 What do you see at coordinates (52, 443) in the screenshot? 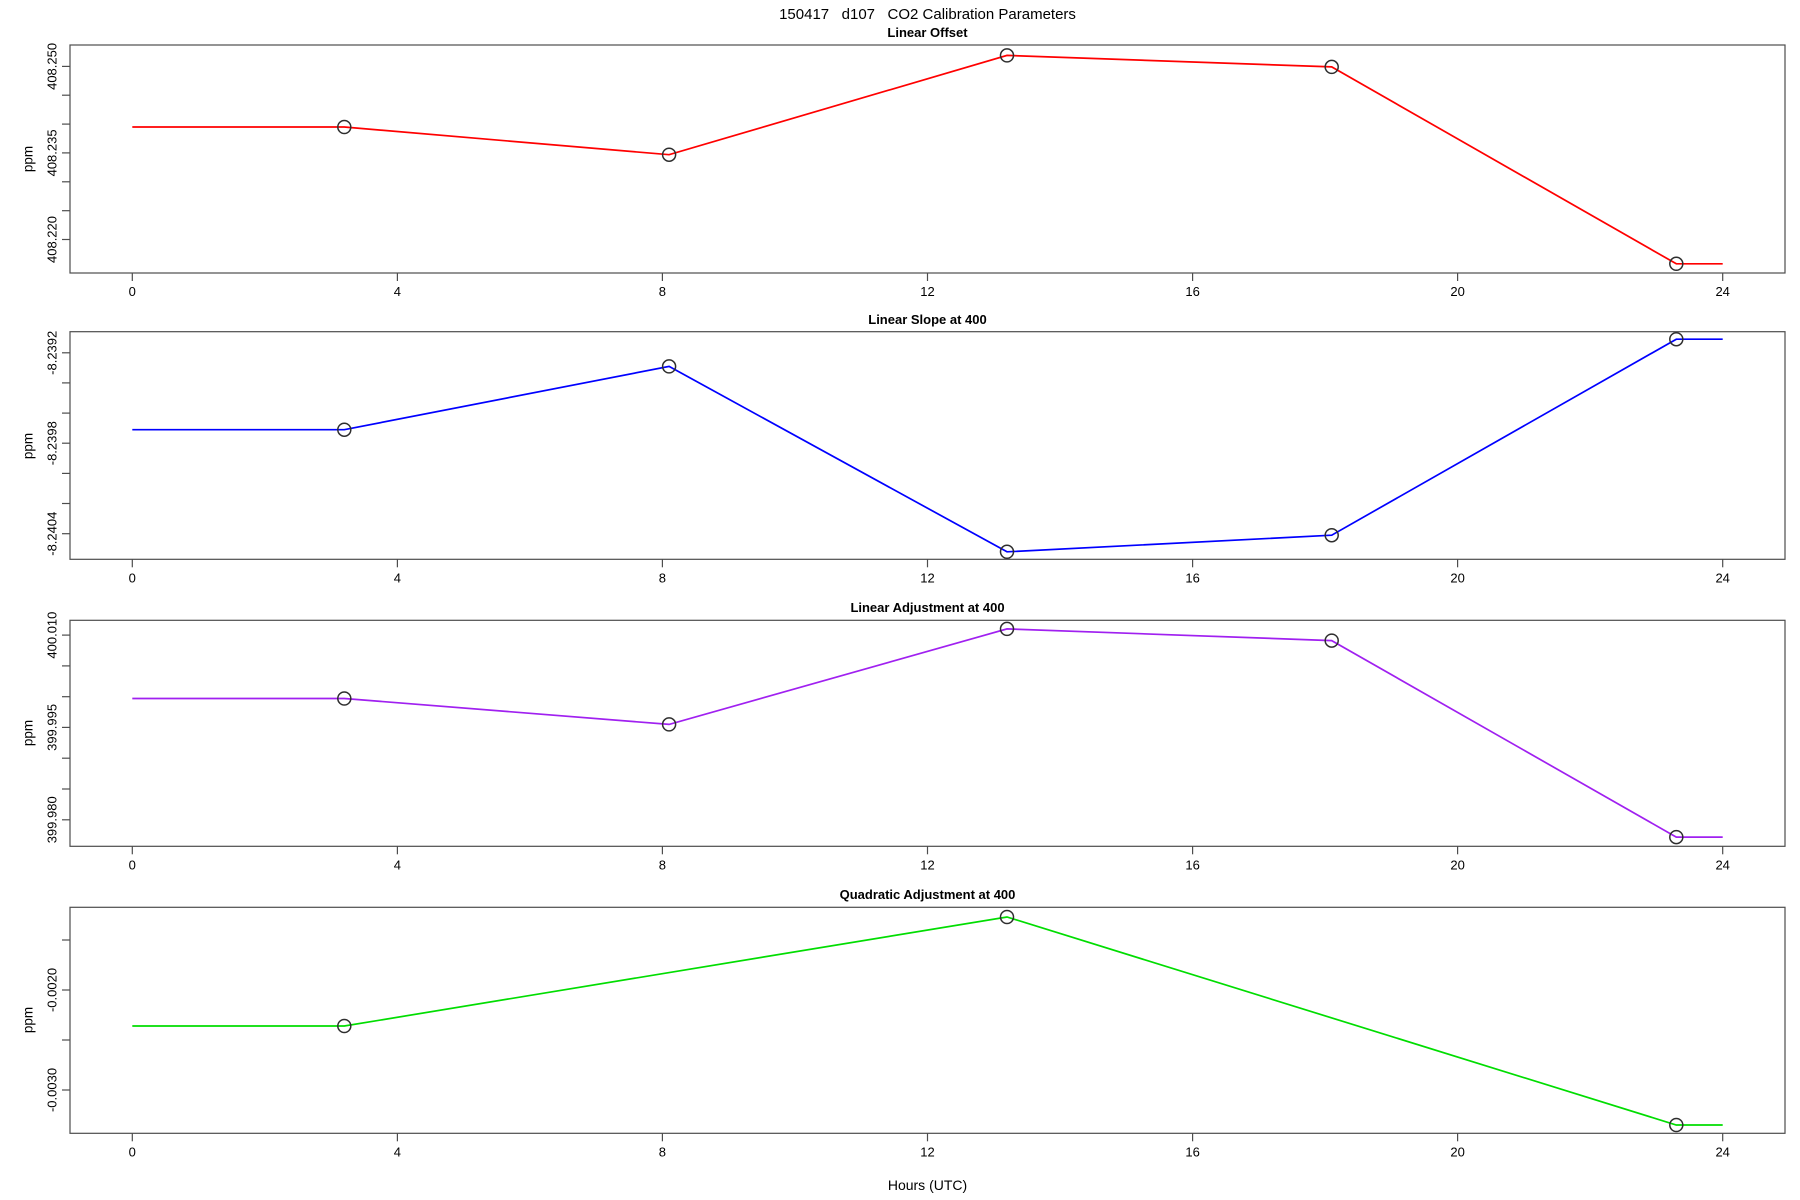
I see `y-tick-label: -8.2398` at bounding box center [52, 443].